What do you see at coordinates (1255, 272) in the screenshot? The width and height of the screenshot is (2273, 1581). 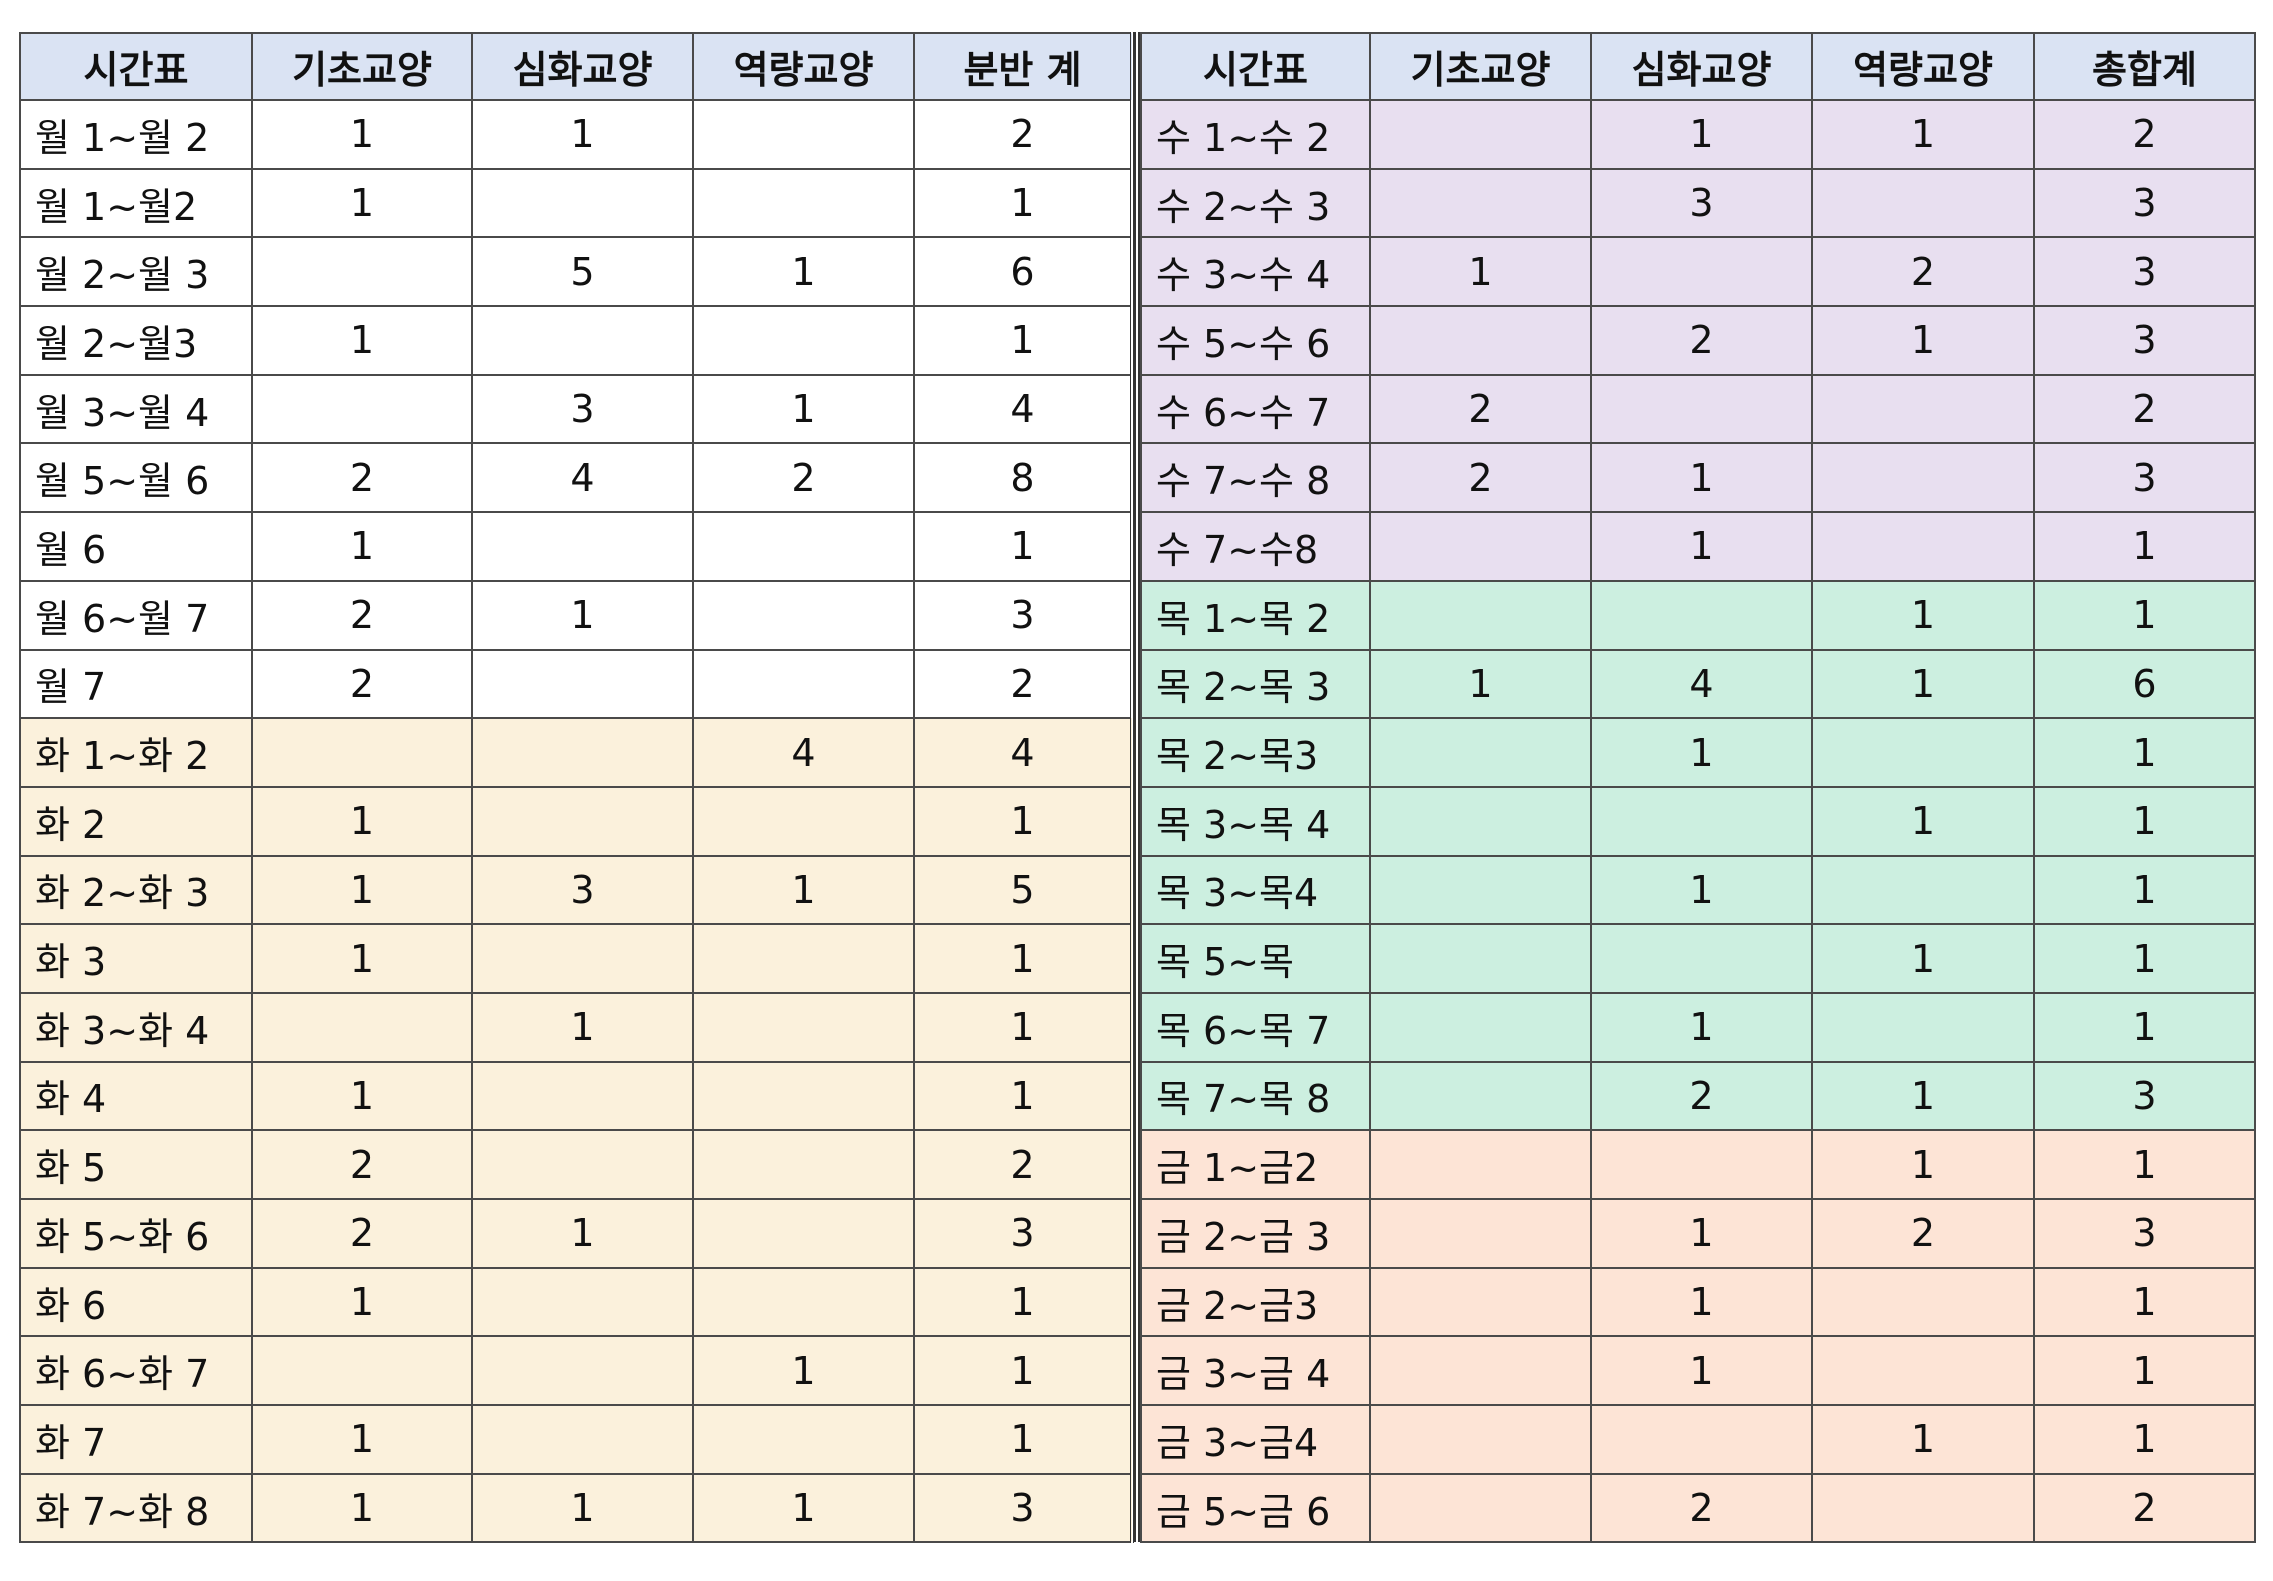 I see `cell-time-slot: 수 3~수 4` at bounding box center [1255, 272].